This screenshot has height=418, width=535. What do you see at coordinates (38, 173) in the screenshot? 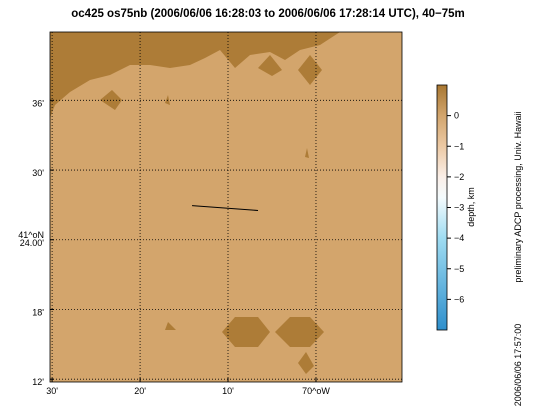
I see `y-tick-label: 30'` at bounding box center [38, 173].